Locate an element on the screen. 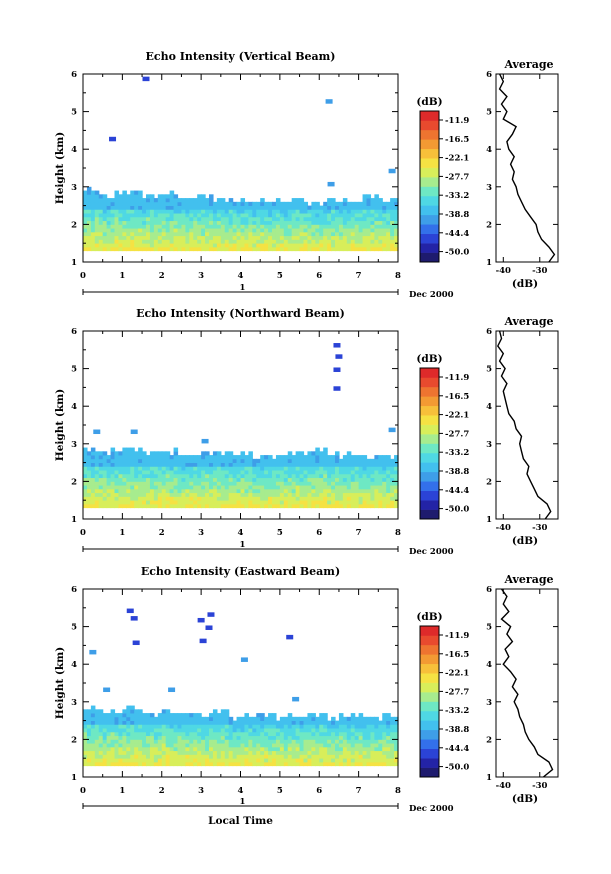 The width and height of the screenshot is (611, 874). isolated-echo is located at coordinates (134, 432).